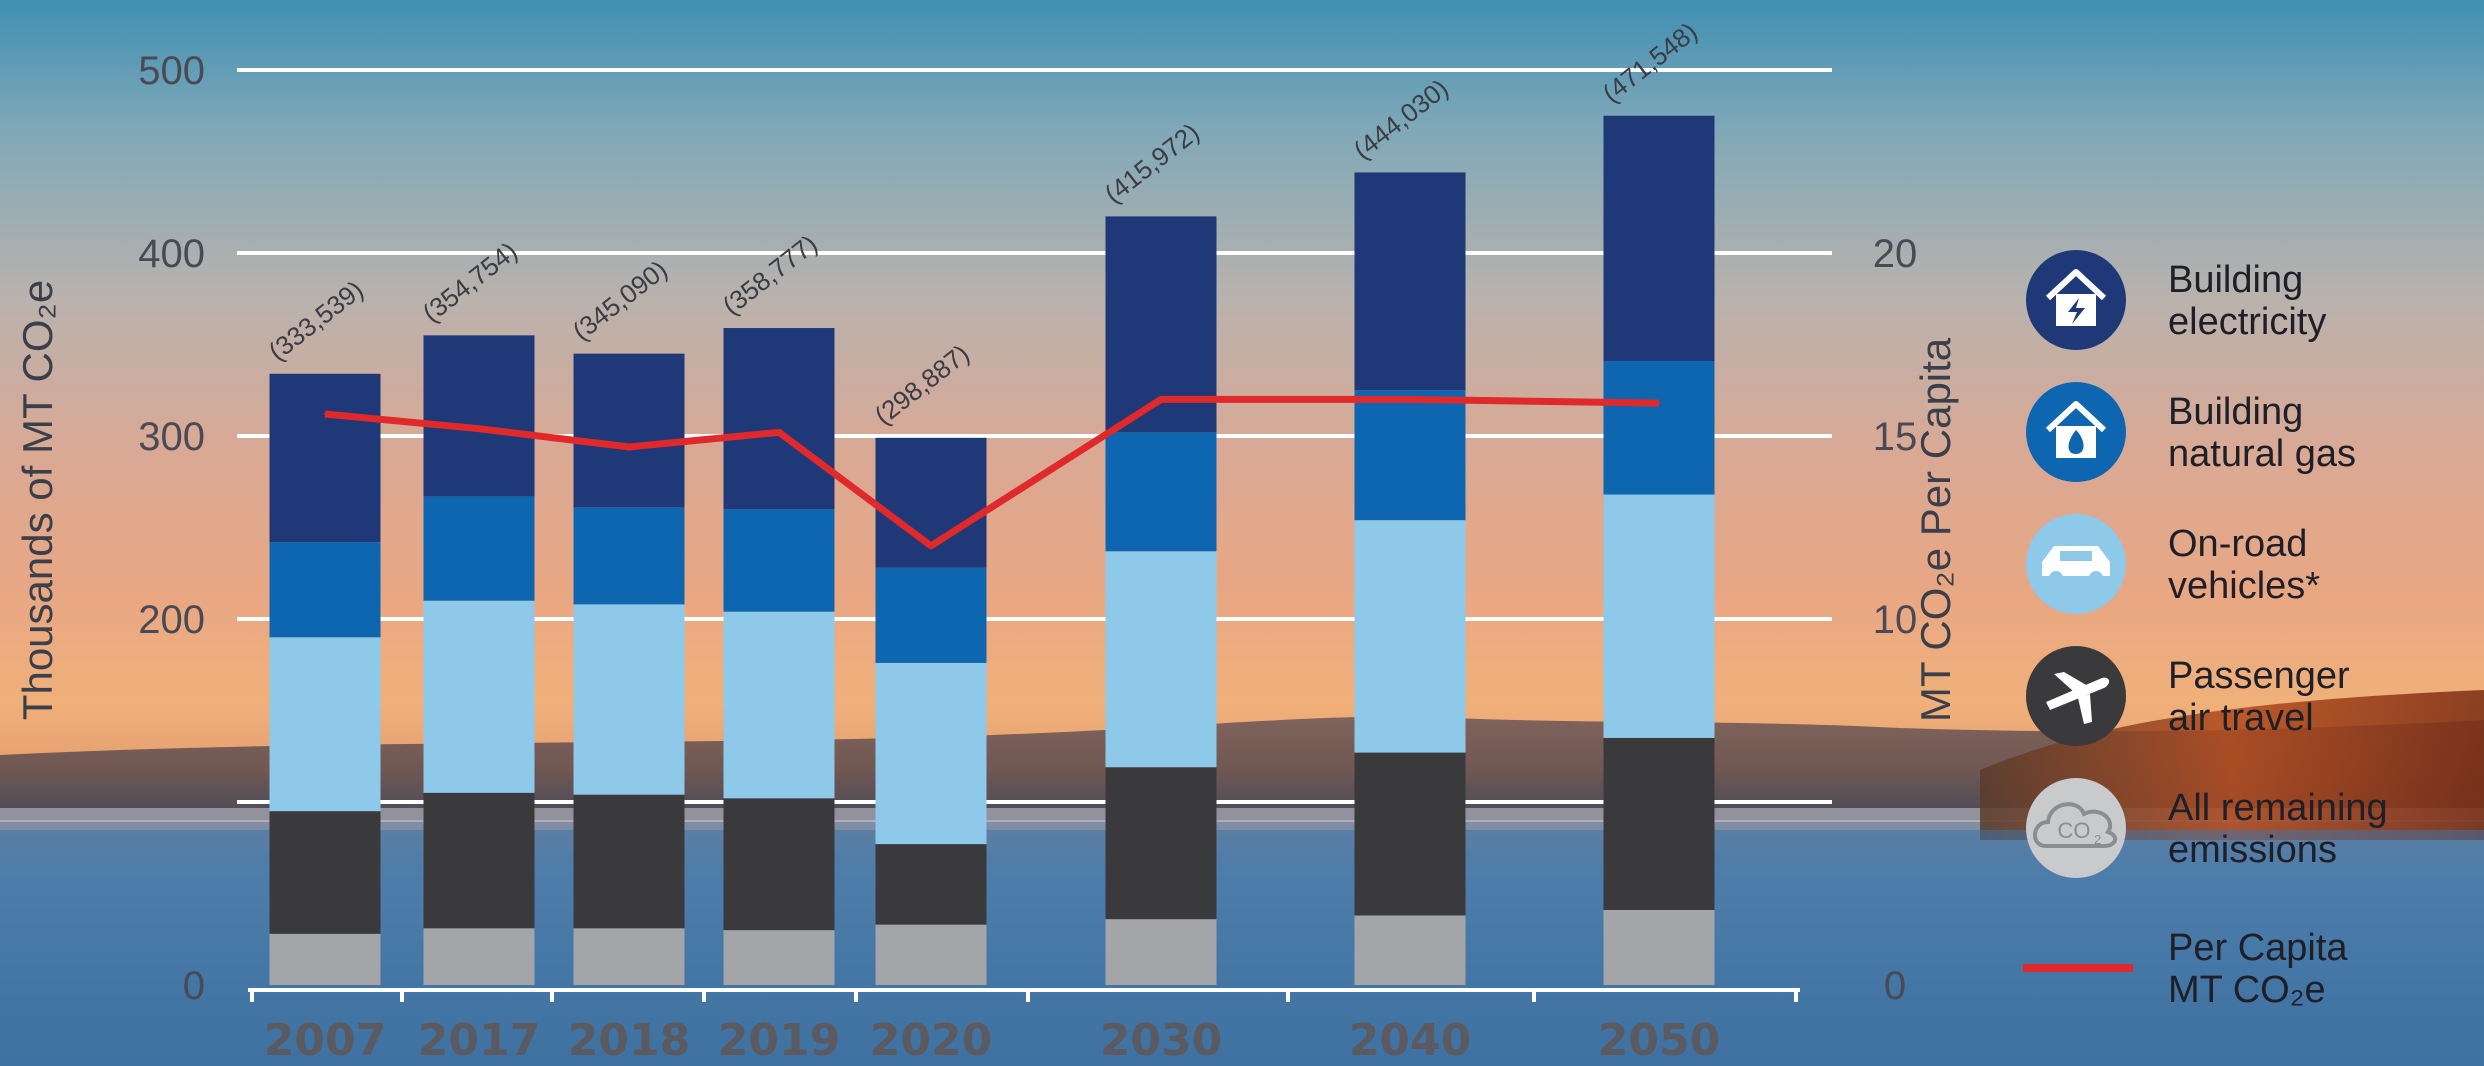 The image size is (2484, 1066). What do you see at coordinates (2259, 676) in the screenshot?
I see `legend-label: Passenger` at bounding box center [2259, 676].